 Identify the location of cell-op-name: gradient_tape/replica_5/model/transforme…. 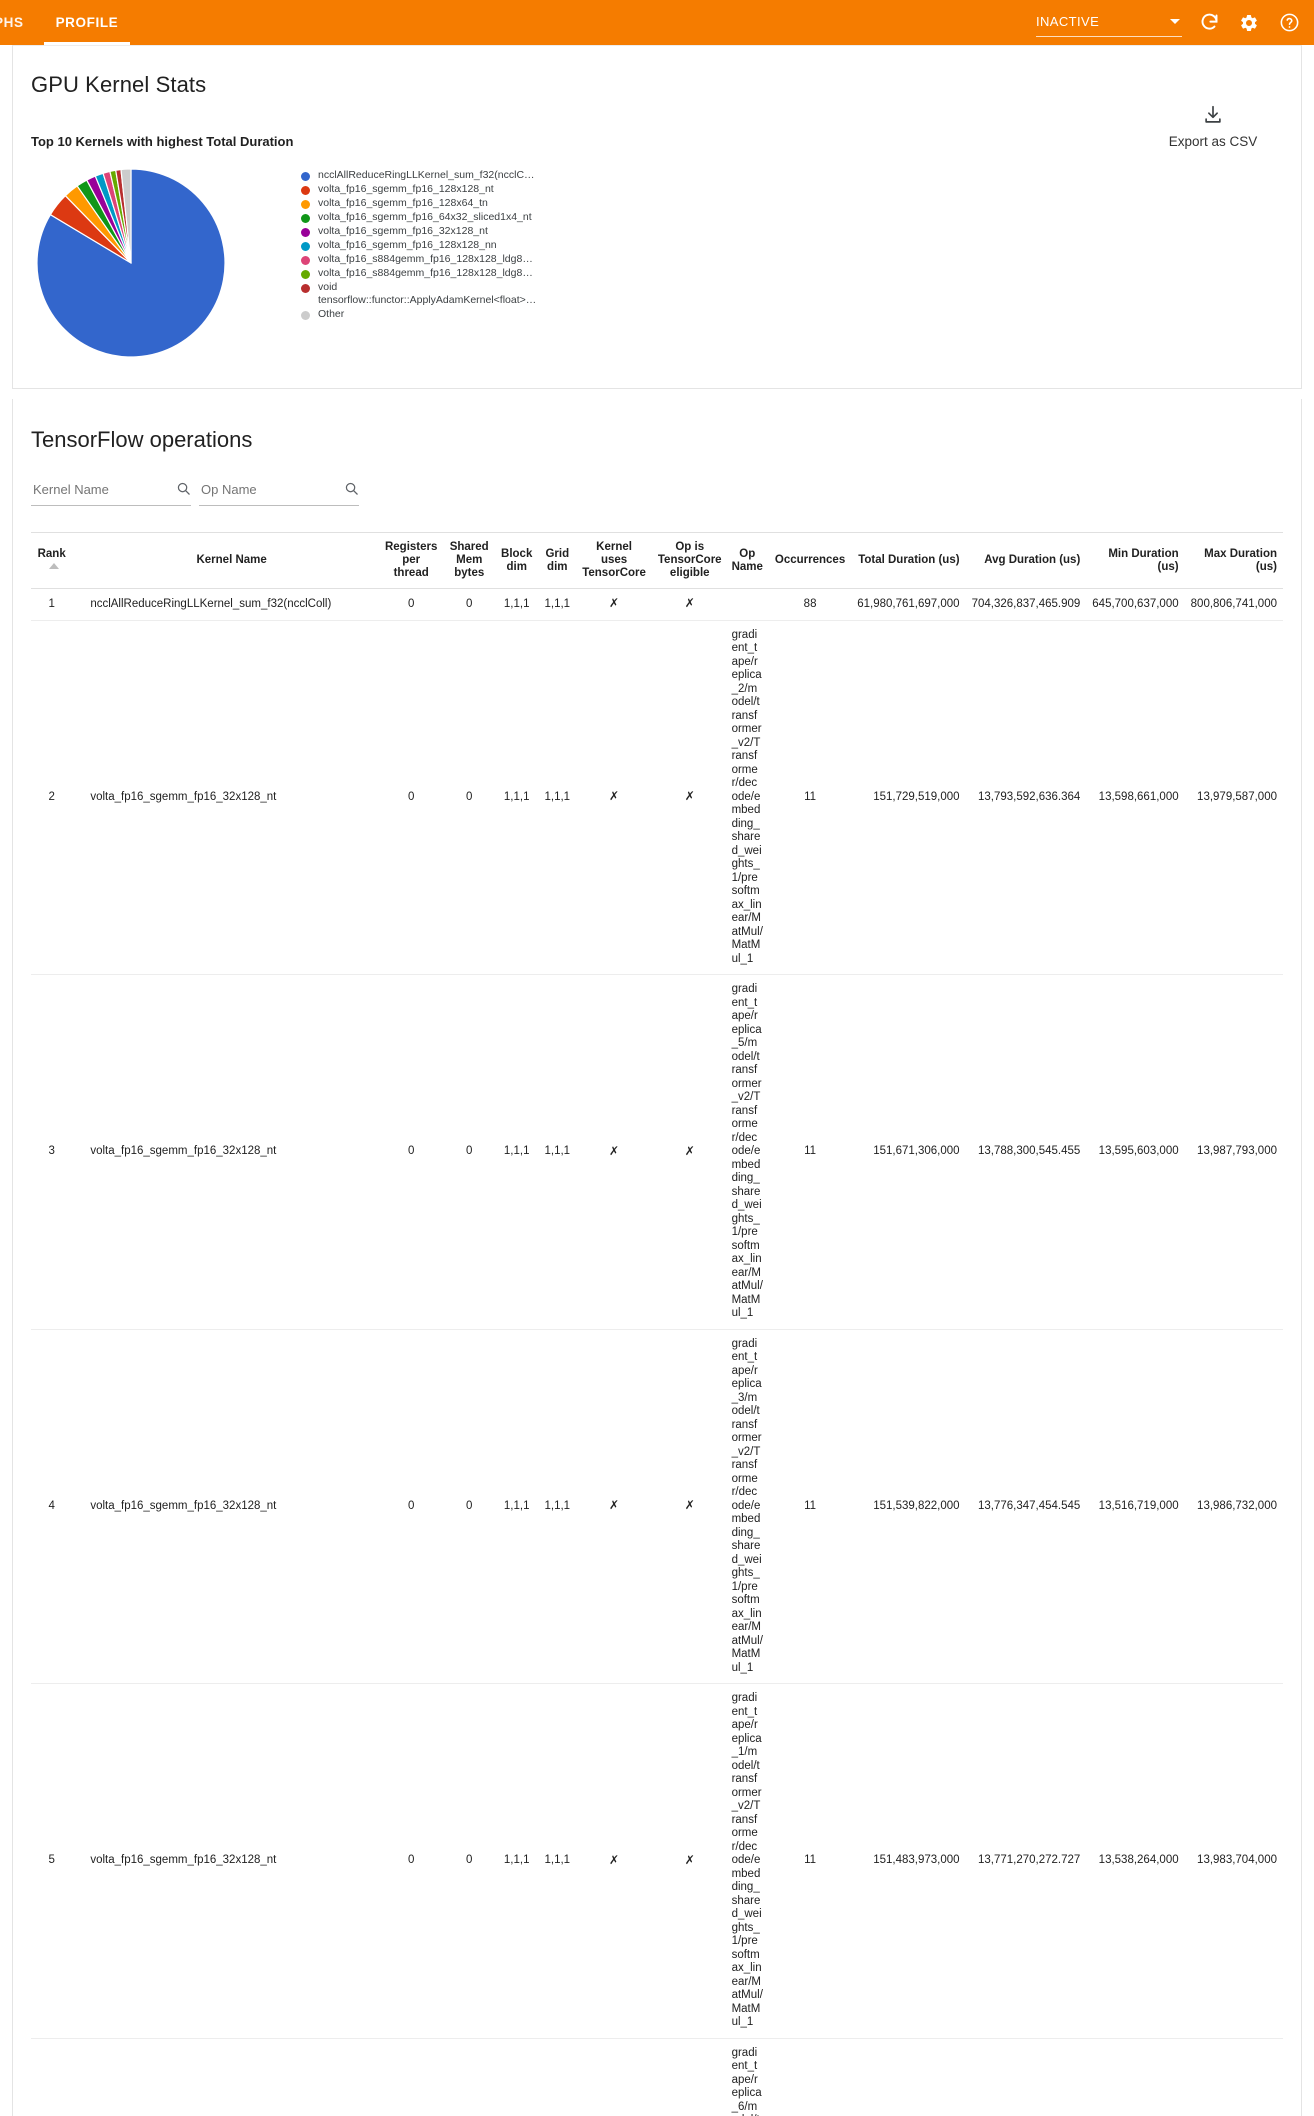
(748, 1152).